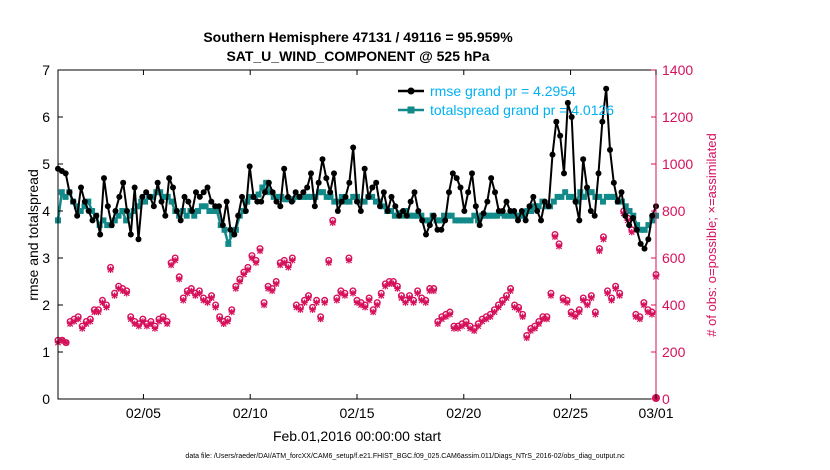  I want to click on legend-marker-spread, so click(411, 110).